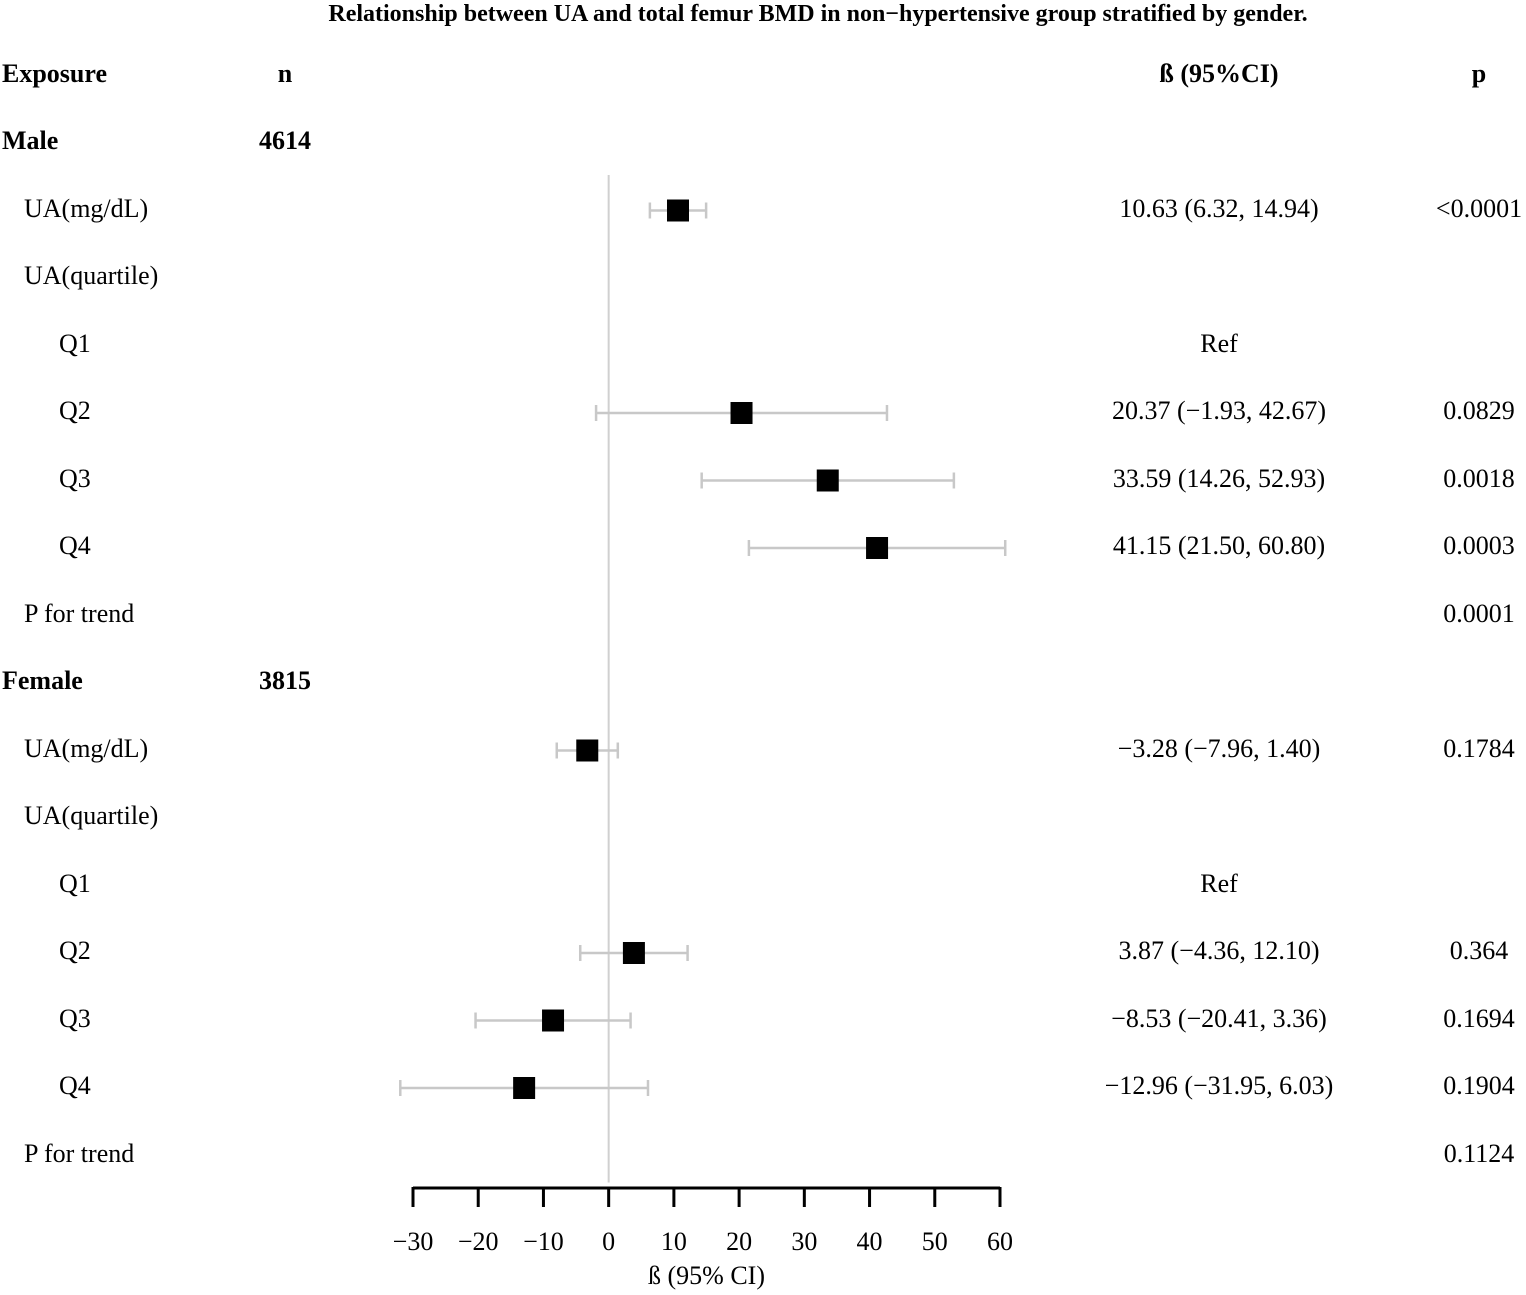 The width and height of the screenshot is (1526, 1295). Describe the element at coordinates (1479, 208) in the screenshot. I see `row-p-value: <0.0001` at that location.